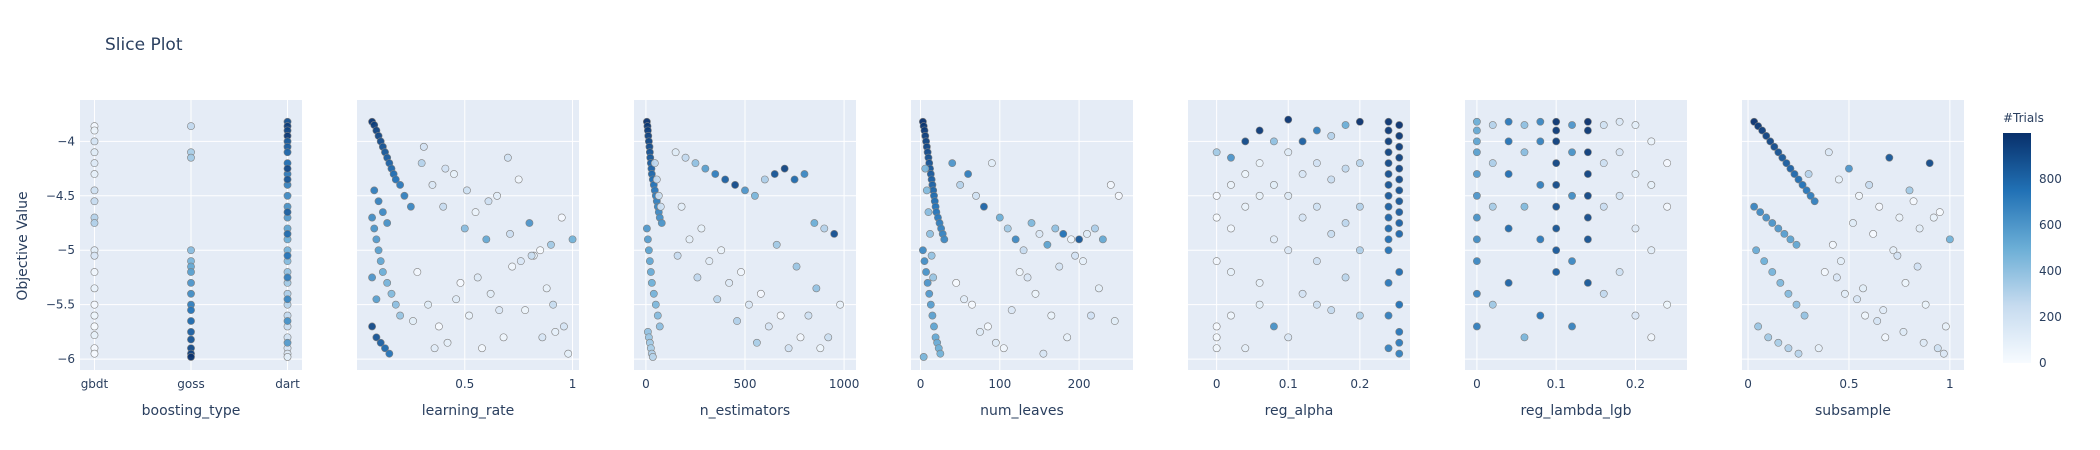  Describe the element at coordinates (2050, 271) in the screenshot. I see `colorbar-tick-label: 400` at that location.